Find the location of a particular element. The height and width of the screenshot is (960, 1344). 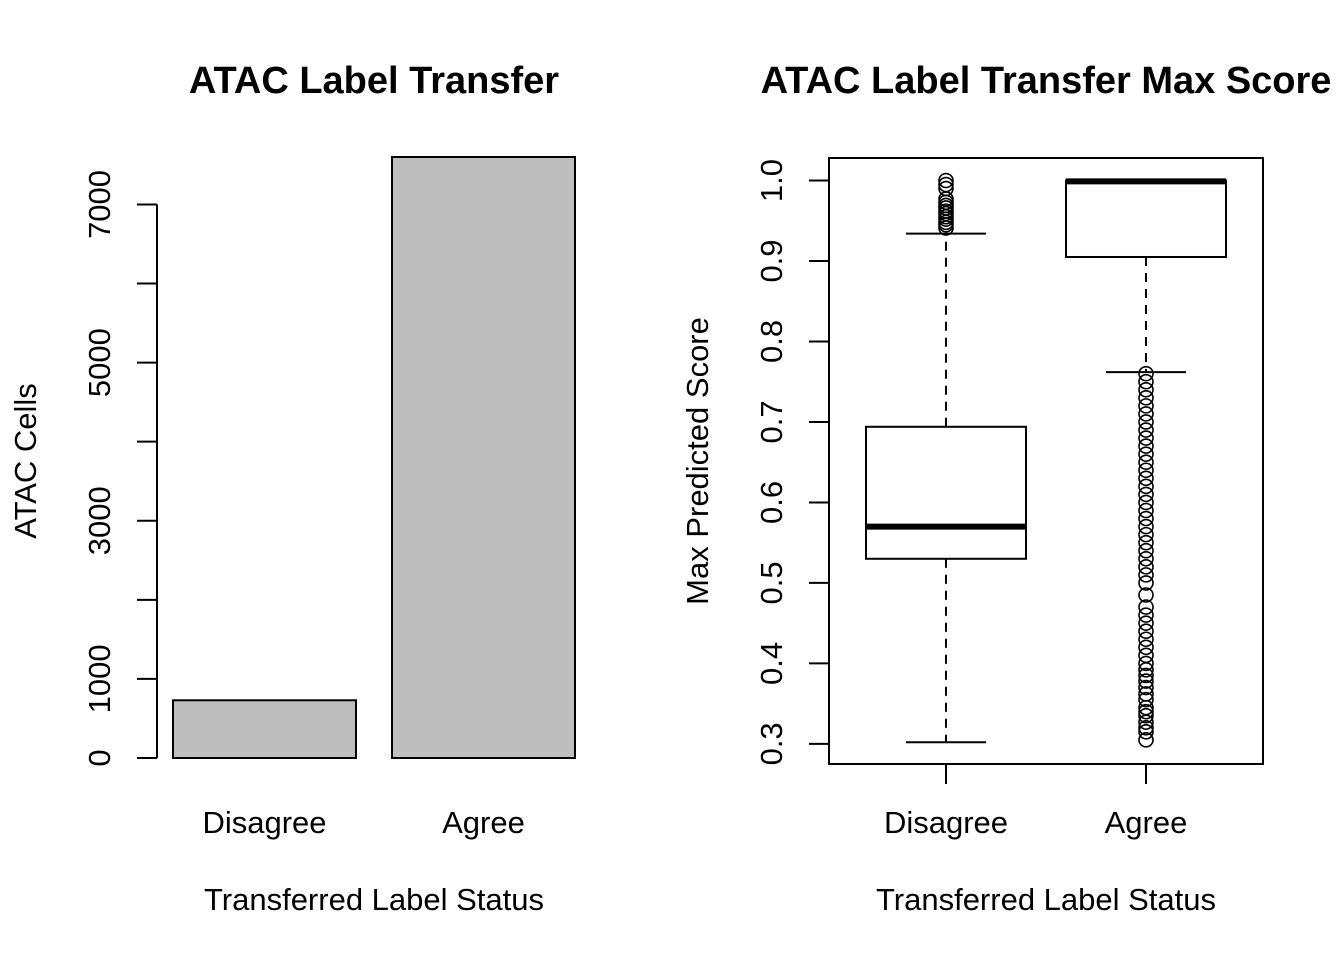

bar-y-tick-label: 3000 is located at coordinates (99, 520).